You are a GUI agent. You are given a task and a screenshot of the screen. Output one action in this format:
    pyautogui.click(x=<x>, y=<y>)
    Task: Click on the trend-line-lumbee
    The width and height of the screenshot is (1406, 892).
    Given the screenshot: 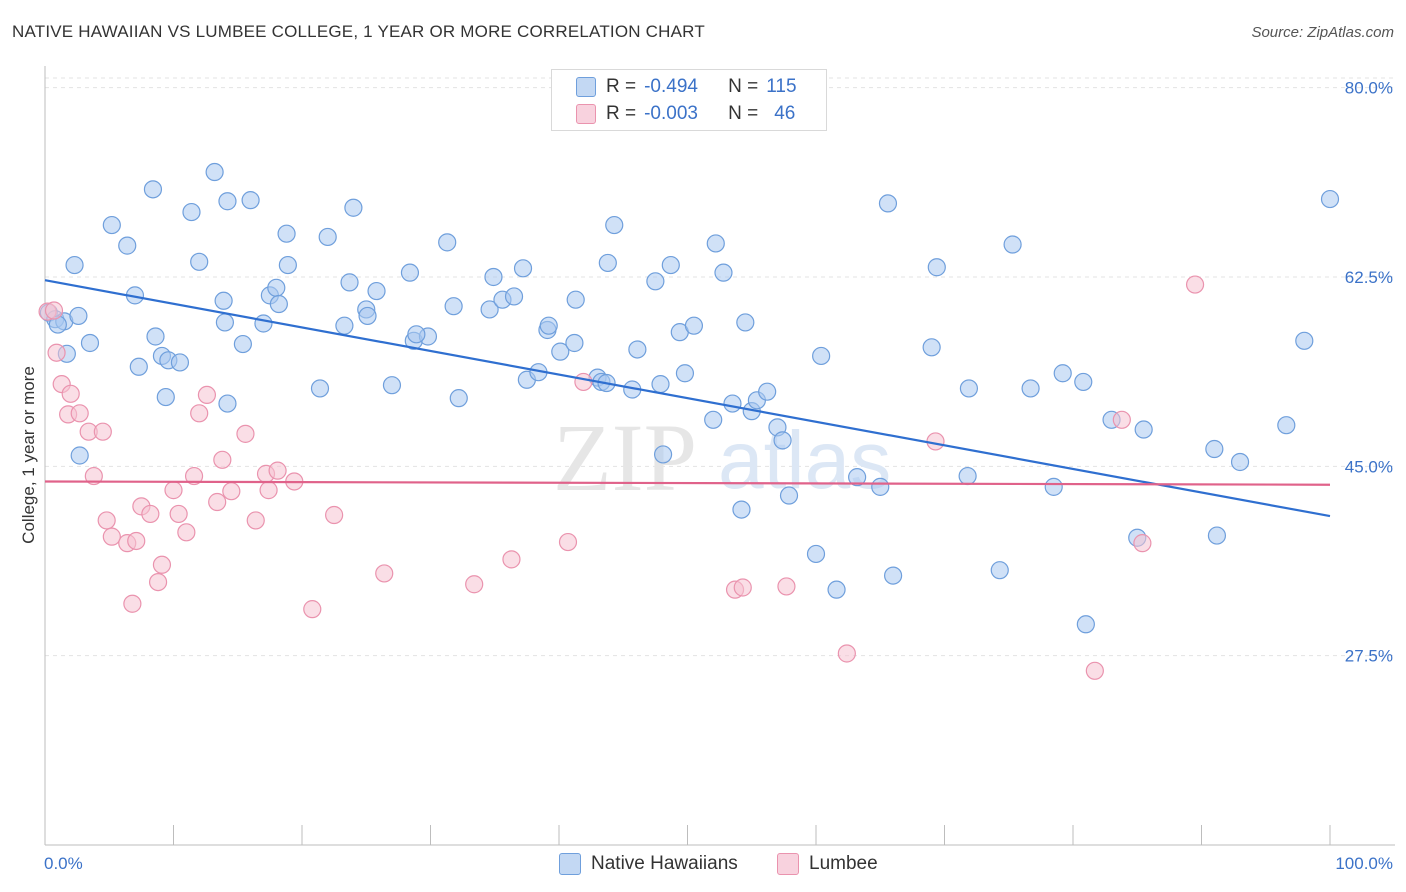 What is the action you would take?
    pyautogui.click(x=687, y=483)
    